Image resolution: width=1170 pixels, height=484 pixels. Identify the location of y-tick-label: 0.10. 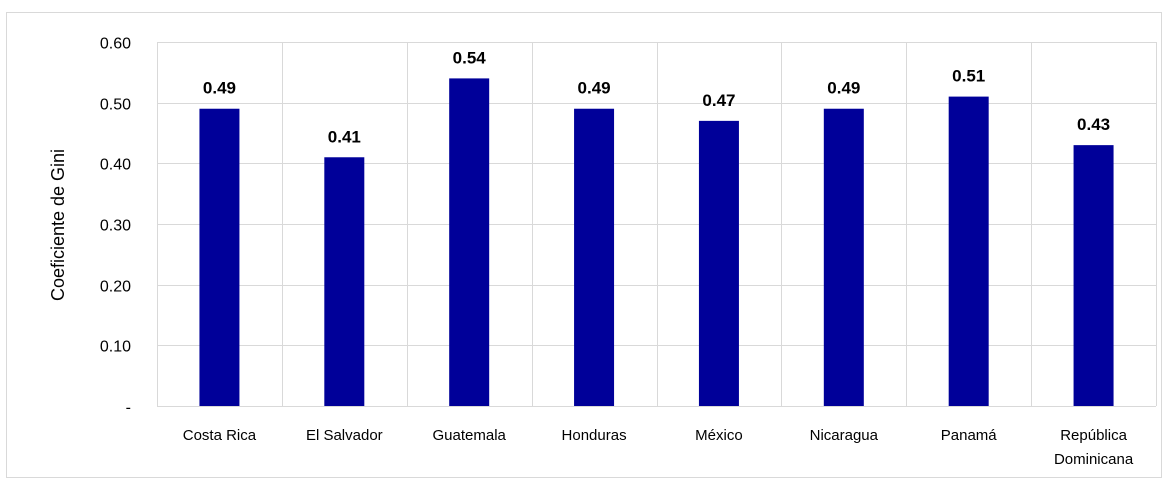
(115, 347).